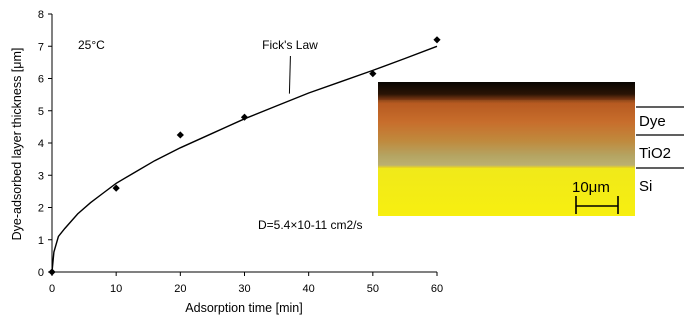  Describe the element at coordinates (645, 186) in the screenshot. I see `layer-label-si: Si` at that location.